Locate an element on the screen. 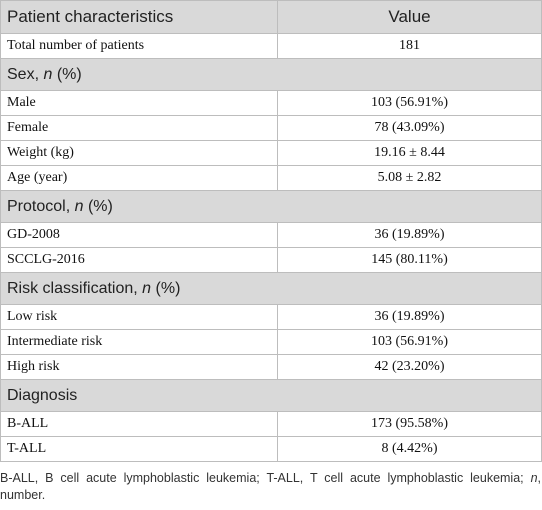  data-row: Age (year) 5.08 ± 2.82 is located at coordinates (271, 178).